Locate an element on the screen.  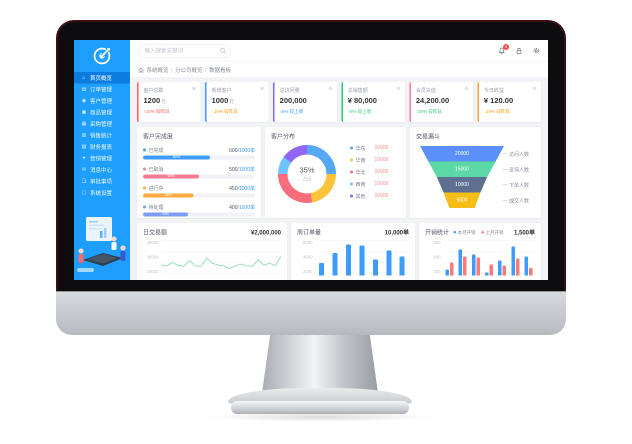
breadcrumb-item-2: 分公司概览 is located at coordinates (189, 70).